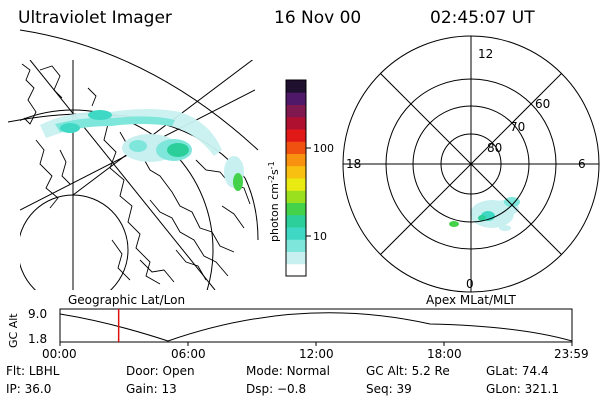 Image resolution: width=600 pixels, height=400 pixels. What do you see at coordinates (582, 164) in the screenshot?
I see `mlt-label-6: 6` at bounding box center [582, 164].